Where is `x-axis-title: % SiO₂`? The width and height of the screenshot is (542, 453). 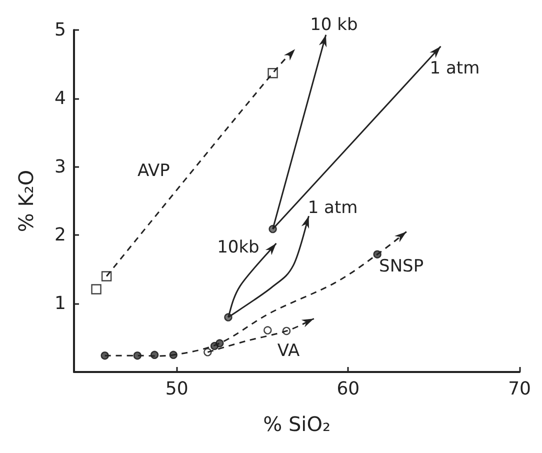 x-axis-title: % SiO₂ is located at coordinates (296, 424).